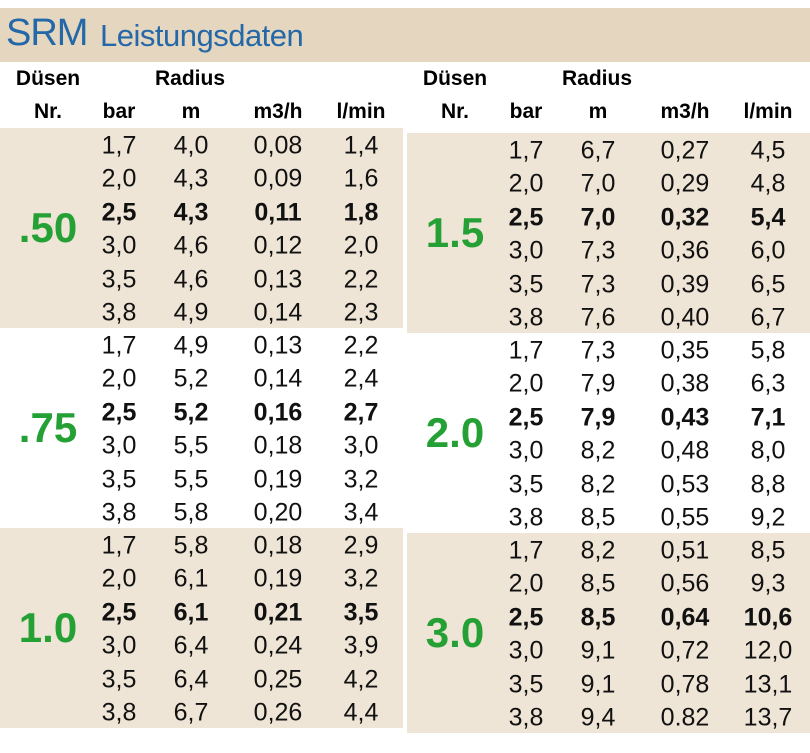 This screenshot has height=753, width=810. What do you see at coordinates (278, 345) in the screenshot?
I see `table-cell: 0,13` at bounding box center [278, 345].